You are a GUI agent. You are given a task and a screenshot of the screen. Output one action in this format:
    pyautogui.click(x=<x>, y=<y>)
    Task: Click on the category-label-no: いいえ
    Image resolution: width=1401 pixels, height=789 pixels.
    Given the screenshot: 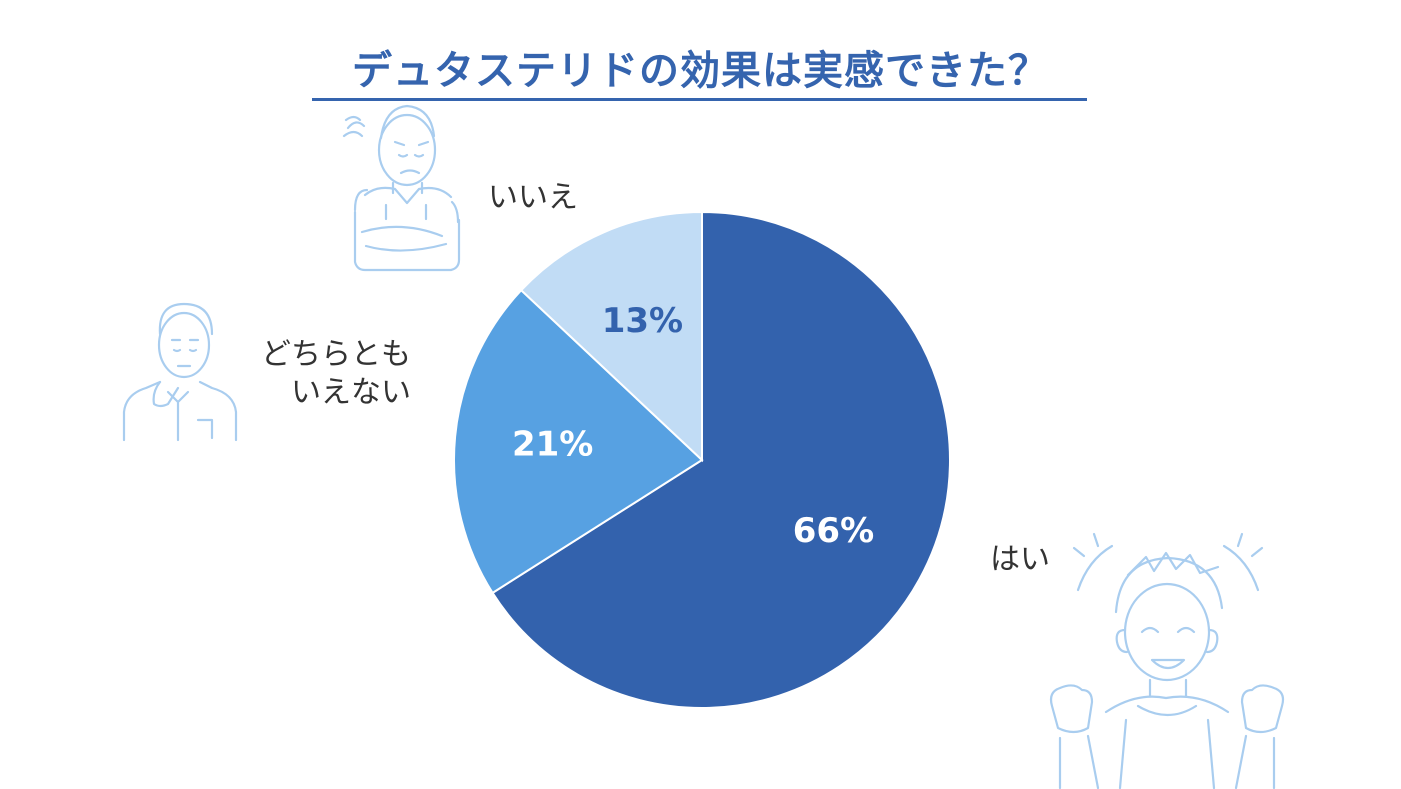 What is the action you would take?
    pyautogui.click(x=533, y=197)
    